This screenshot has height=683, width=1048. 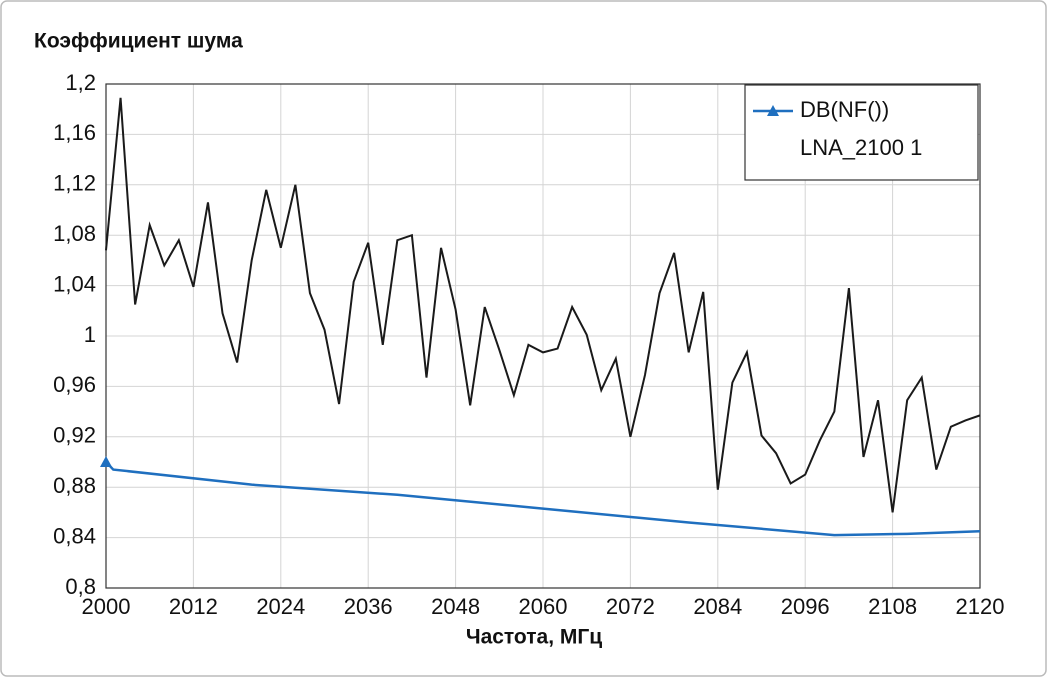 I want to click on y-tick-label: 1,08, so click(x=74, y=233).